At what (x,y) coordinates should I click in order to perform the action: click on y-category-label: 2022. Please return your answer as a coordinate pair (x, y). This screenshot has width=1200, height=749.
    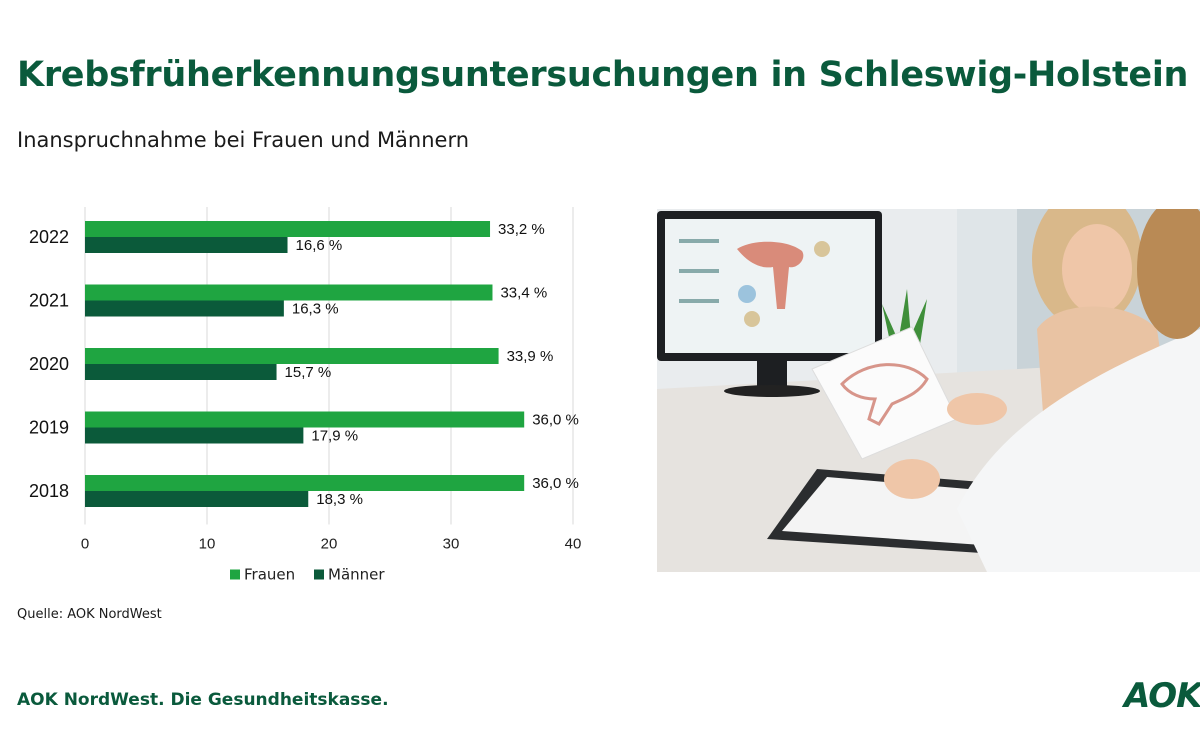
    Looking at the image, I should click on (49, 237).